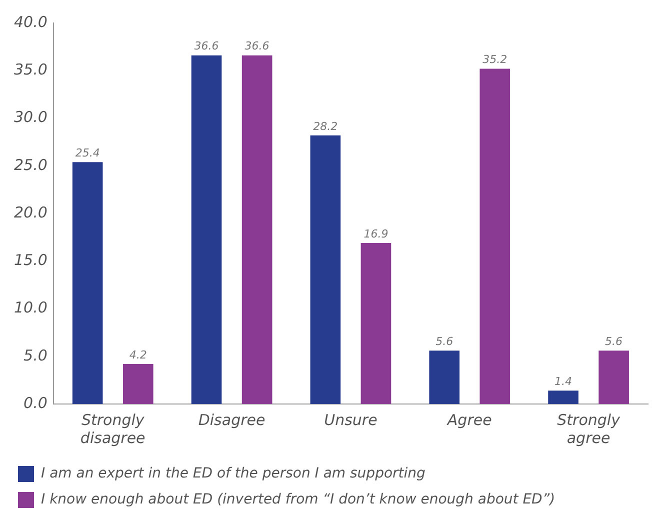 Image resolution: width=666 pixels, height=527 pixels. Describe the element at coordinates (113, 428) in the screenshot. I see `x-tick-label: Strongly disagree` at that location.